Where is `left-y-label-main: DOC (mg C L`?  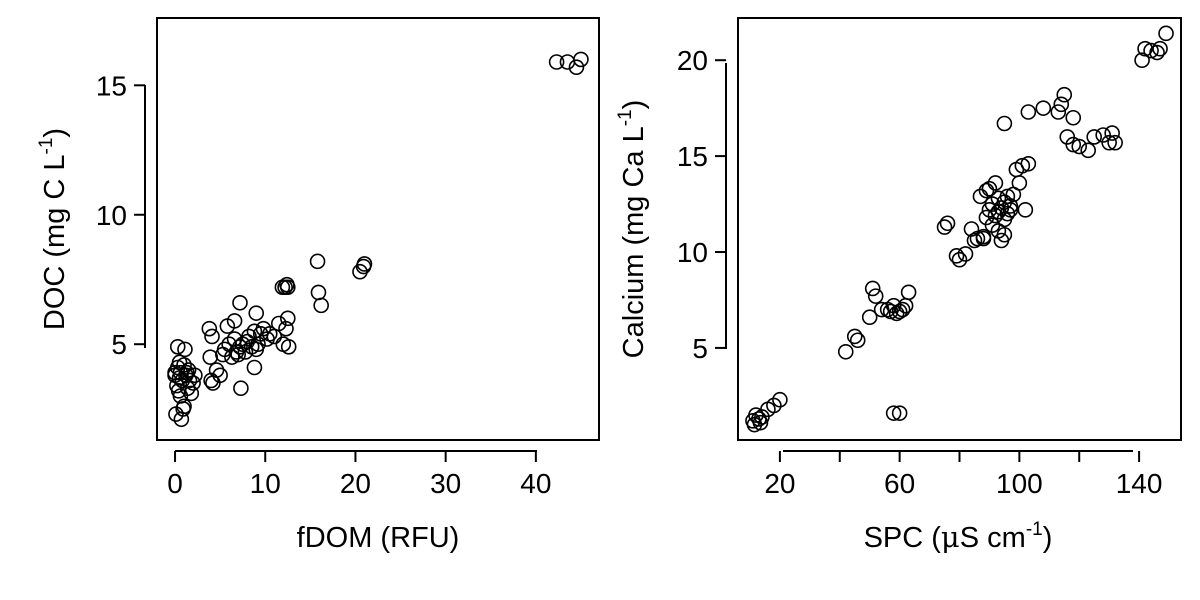
left-y-label-main: DOC (mg C L is located at coordinates (55, 242).